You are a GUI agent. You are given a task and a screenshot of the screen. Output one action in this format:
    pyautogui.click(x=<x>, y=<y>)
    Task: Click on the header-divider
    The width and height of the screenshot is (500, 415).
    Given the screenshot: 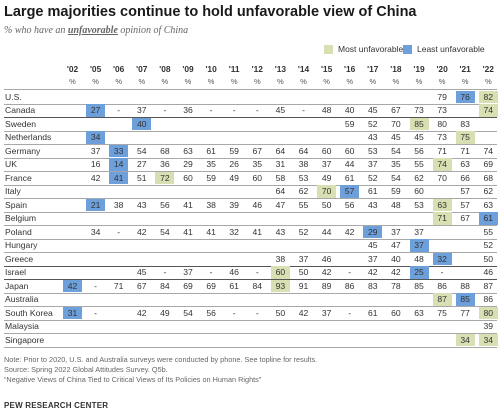 What is the action you would take?
    pyautogui.click(x=250, y=89)
    